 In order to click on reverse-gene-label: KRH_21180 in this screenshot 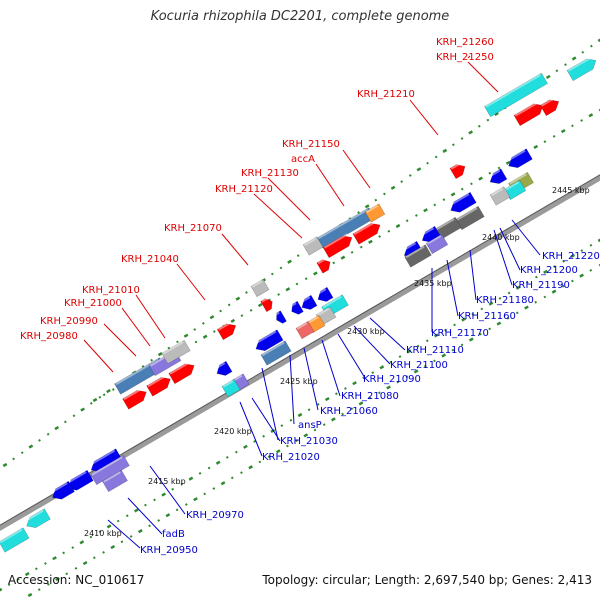, I will do `click(505, 300)`.